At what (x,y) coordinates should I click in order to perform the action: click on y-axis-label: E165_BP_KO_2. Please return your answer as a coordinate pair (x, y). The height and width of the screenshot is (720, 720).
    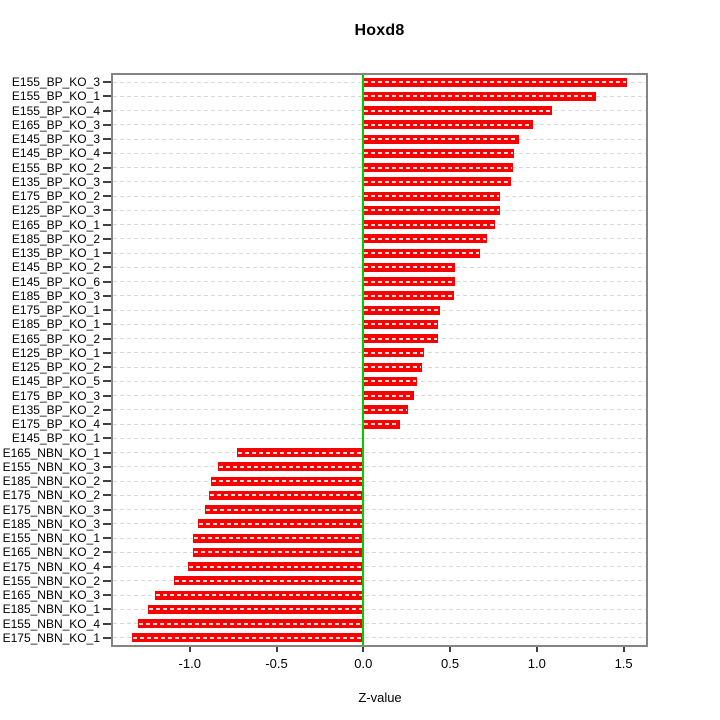
    Looking at the image, I should click on (55, 338).